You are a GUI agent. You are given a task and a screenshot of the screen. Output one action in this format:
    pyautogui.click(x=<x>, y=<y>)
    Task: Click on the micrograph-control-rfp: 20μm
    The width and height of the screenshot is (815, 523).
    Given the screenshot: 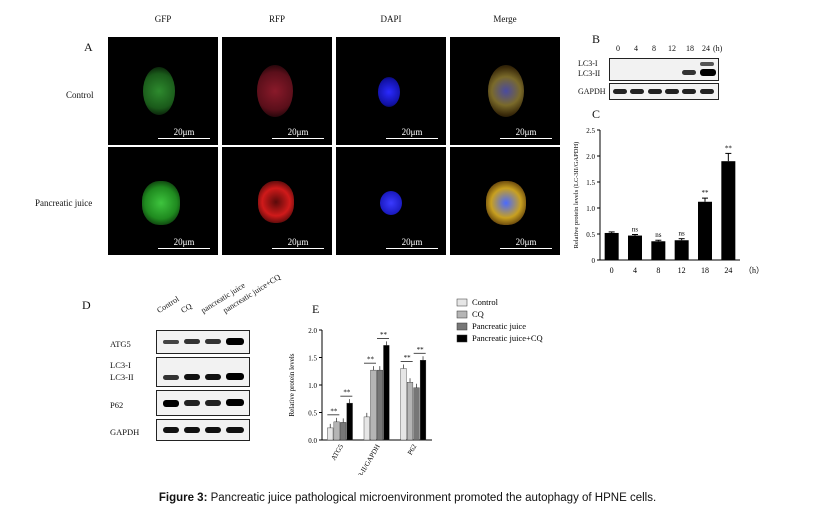 What is the action you would take?
    pyautogui.click(x=277, y=91)
    